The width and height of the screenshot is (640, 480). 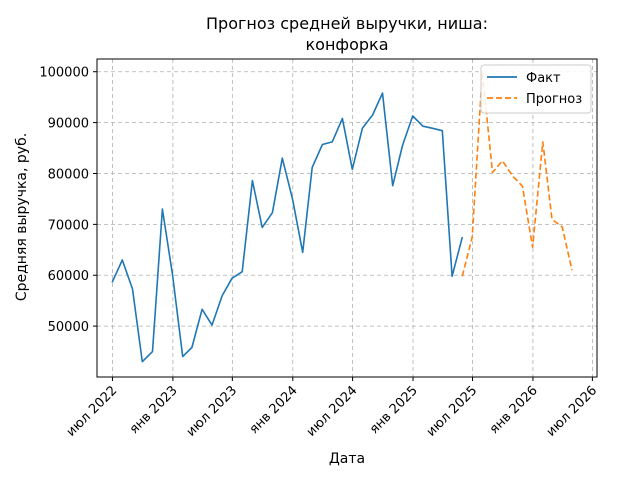 I want to click on y-tick-label: 100000, so click(x=64, y=73).